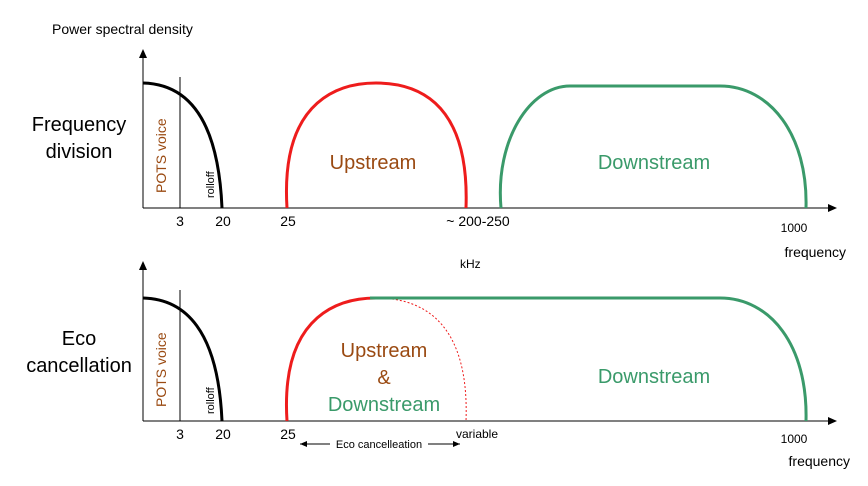  Describe the element at coordinates (654, 377) in the screenshot. I see `panel2-downstream-label: Downstream` at that location.